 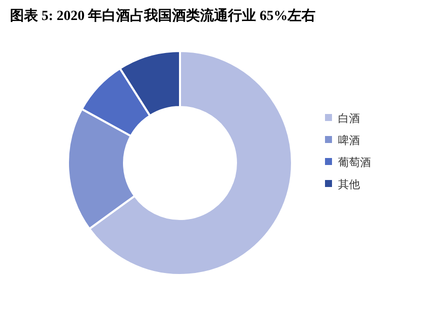 I want to click on legend-label: 啤酒, so click(x=349, y=140).